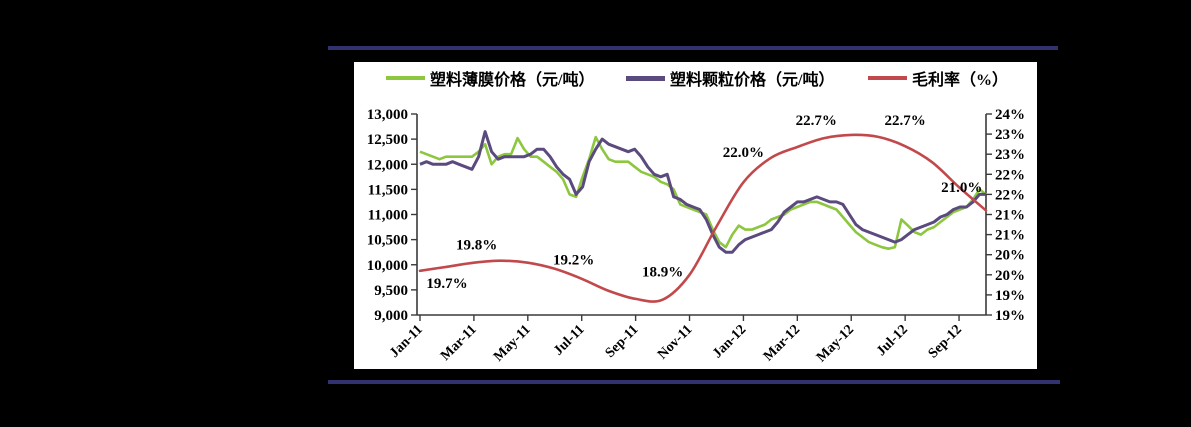  What do you see at coordinates (945, 341) in the screenshot?
I see `x-axis-tick-label: Sep-12` at bounding box center [945, 341].